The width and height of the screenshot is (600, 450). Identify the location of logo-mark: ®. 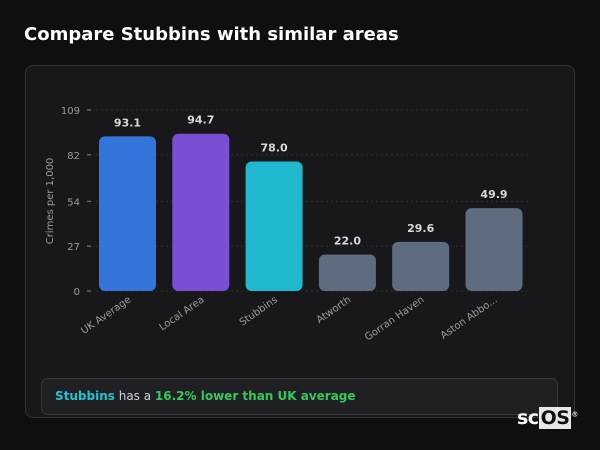
(574, 414).